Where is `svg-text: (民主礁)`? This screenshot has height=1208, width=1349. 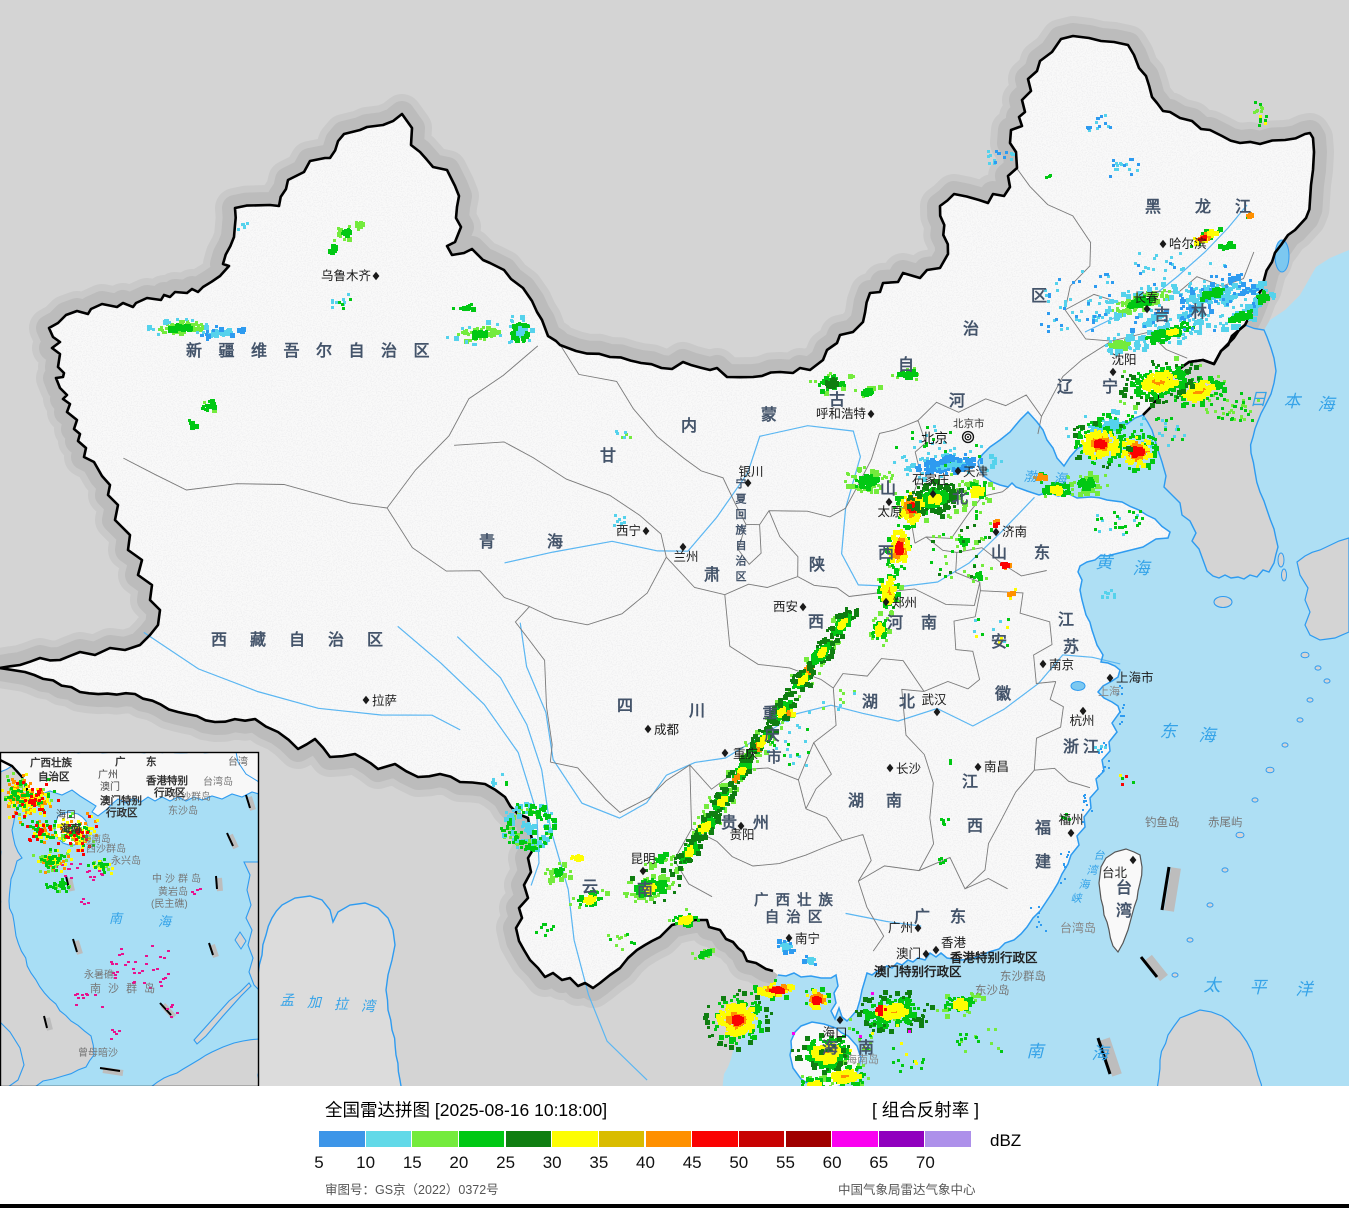 svg-text: (民主礁) is located at coordinates (169, 903).